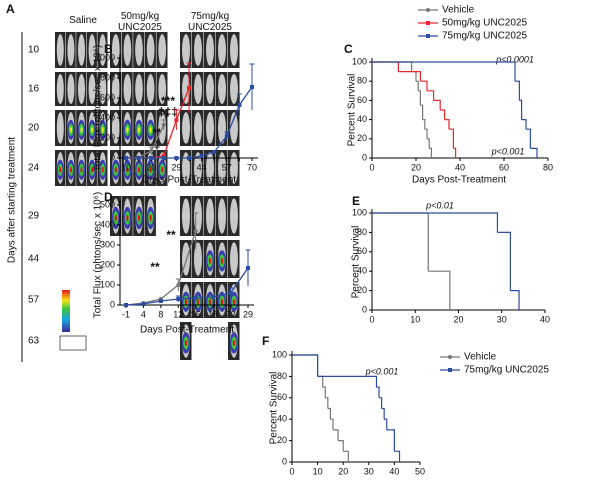  Describe the element at coordinates (34, 50) in the screenshot. I see `row-label: 10` at that location.